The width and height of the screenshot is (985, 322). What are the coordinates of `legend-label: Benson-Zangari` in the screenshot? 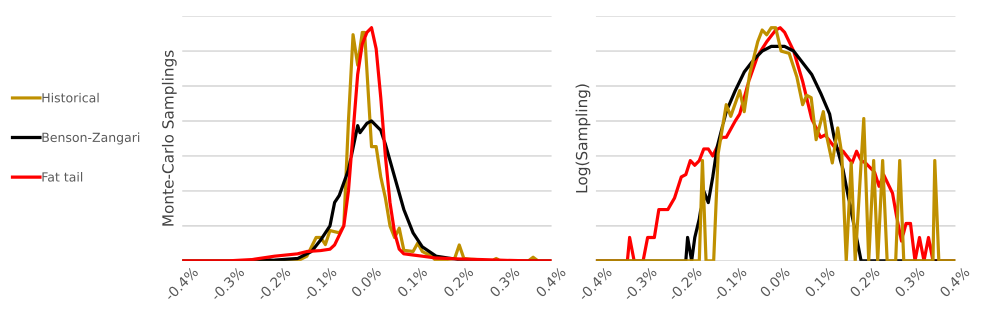 It's located at (91, 138).